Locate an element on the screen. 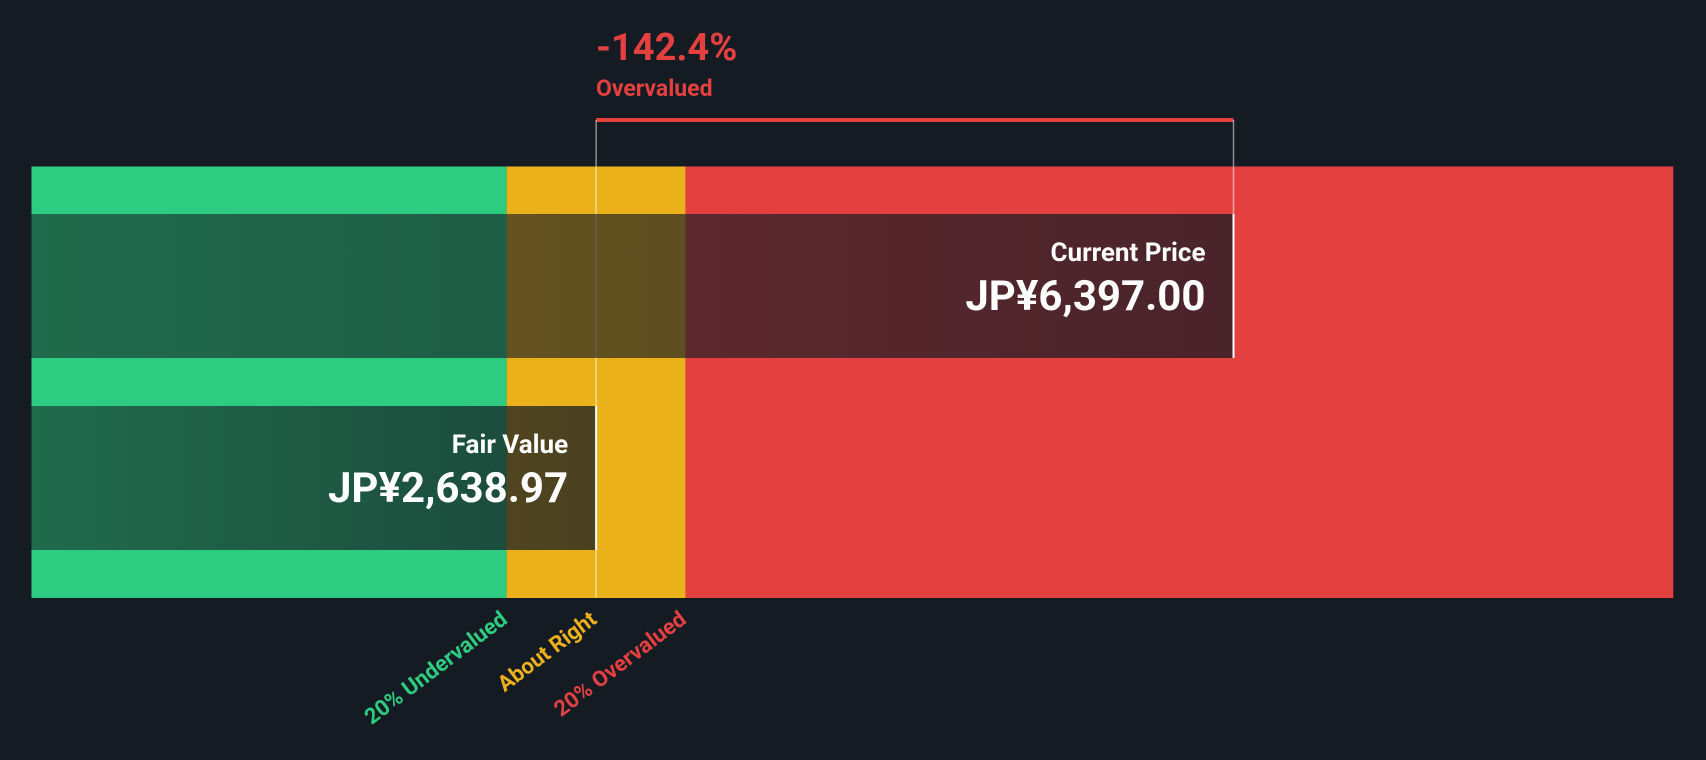 This screenshot has width=1706, height=760. verdict: Overvalued is located at coordinates (654, 88).